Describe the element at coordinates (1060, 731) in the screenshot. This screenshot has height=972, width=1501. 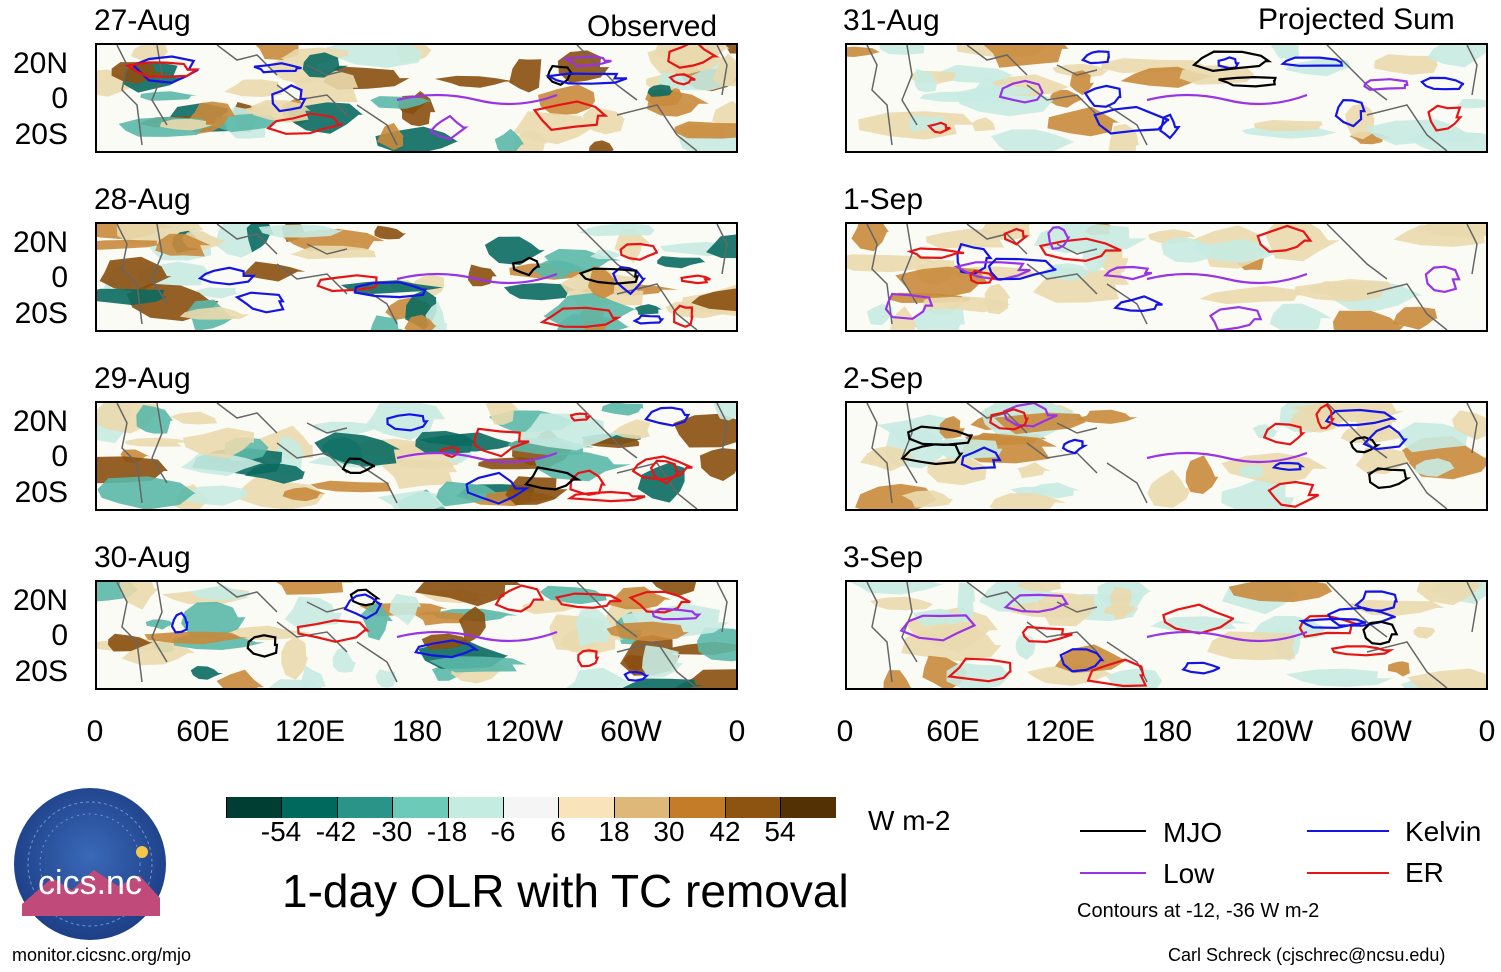
I see `lon-label: 120E` at that location.